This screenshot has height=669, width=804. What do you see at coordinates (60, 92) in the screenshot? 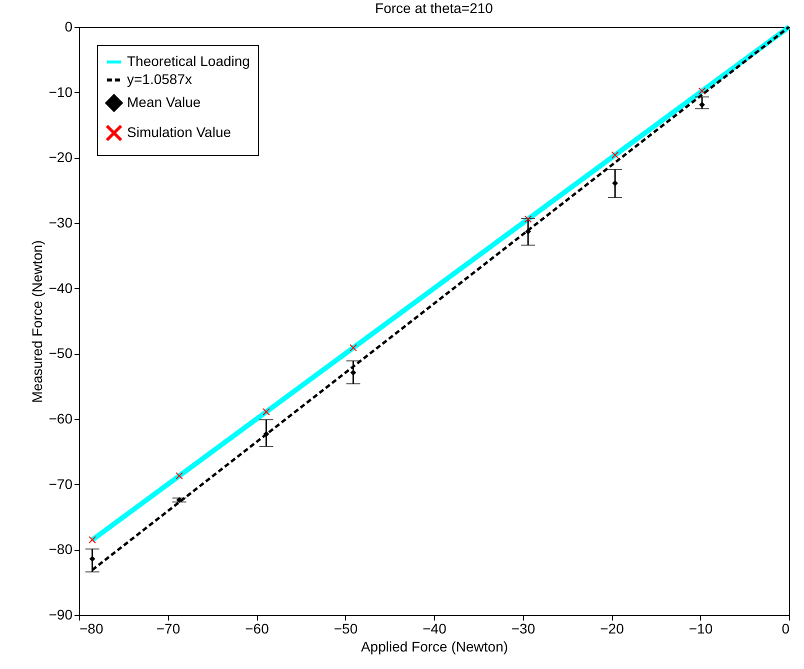
I see `y-tick-label: −10` at bounding box center [60, 92].